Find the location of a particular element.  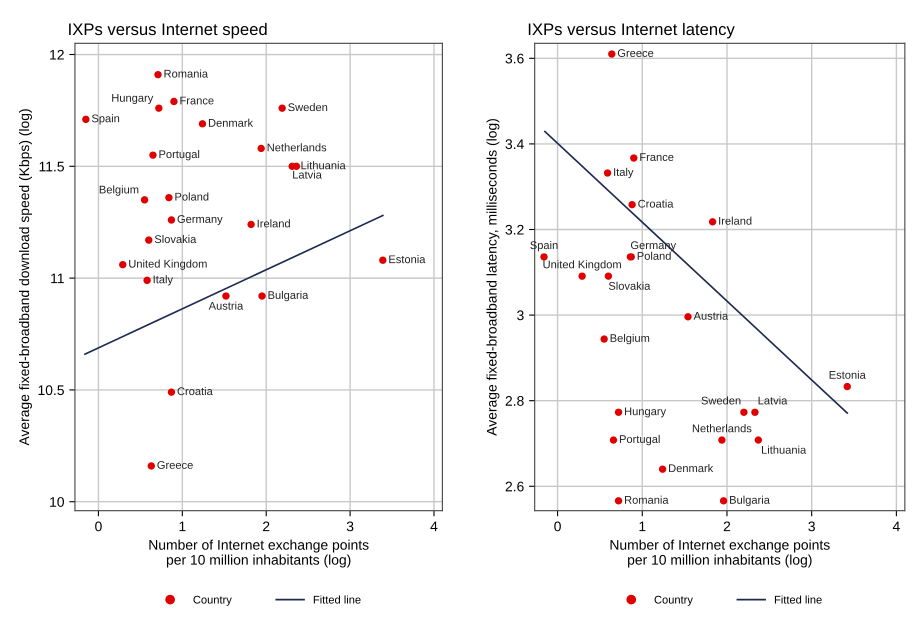

y-axis-title: Average fixed-broadband latency, milliseconds (log) is located at coordinates (493, 277).